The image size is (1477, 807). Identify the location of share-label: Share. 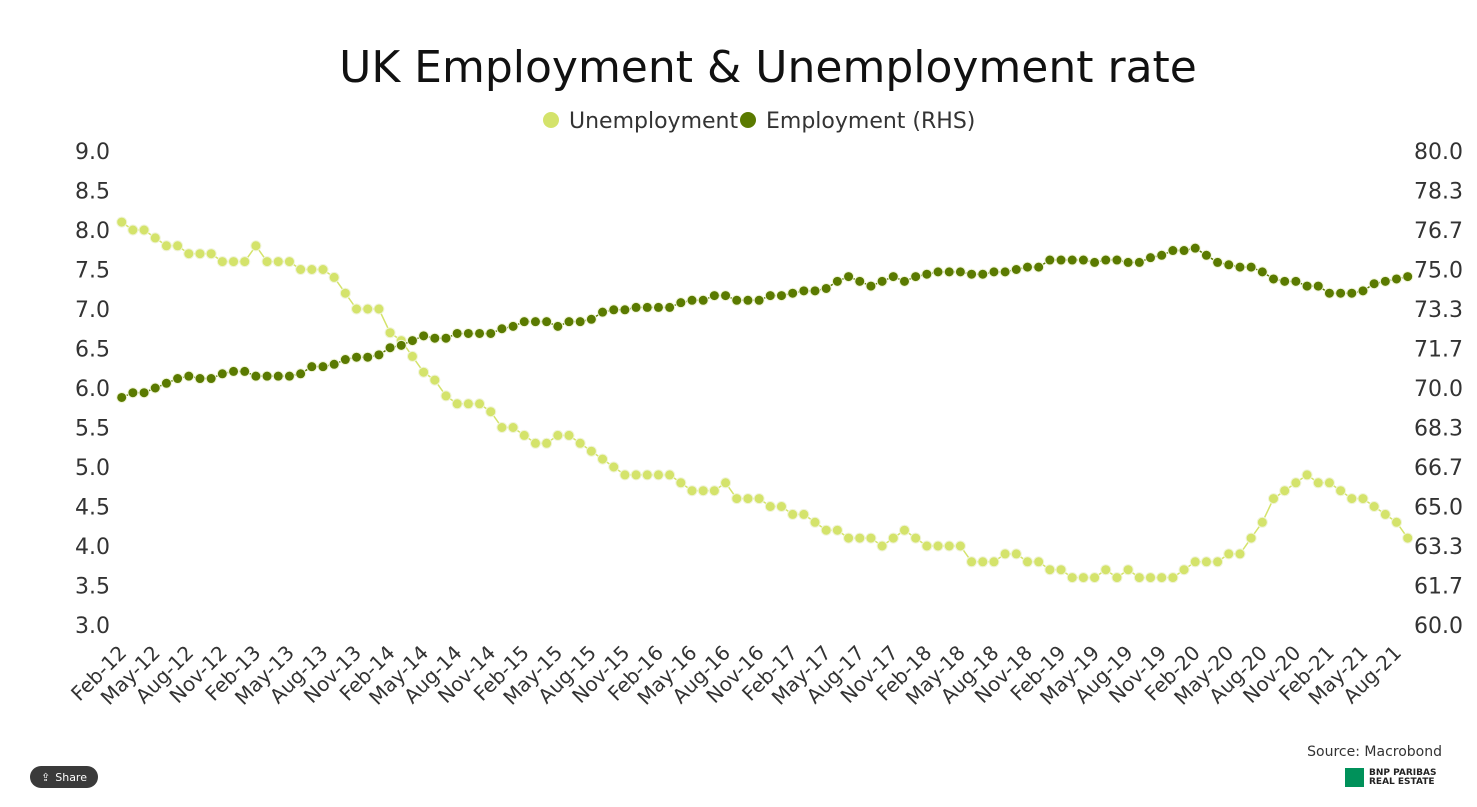
(71, 777).